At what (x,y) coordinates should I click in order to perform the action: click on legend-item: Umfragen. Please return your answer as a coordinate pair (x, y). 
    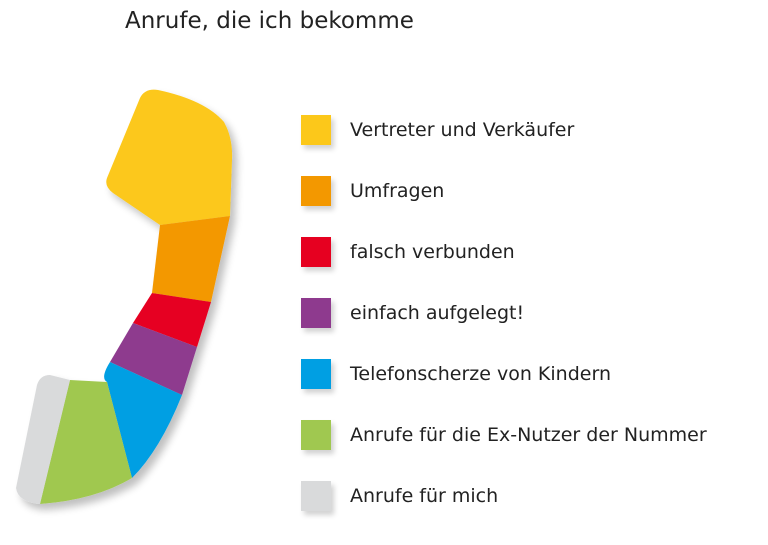
    Looking at the image, I should click on (372, 191).